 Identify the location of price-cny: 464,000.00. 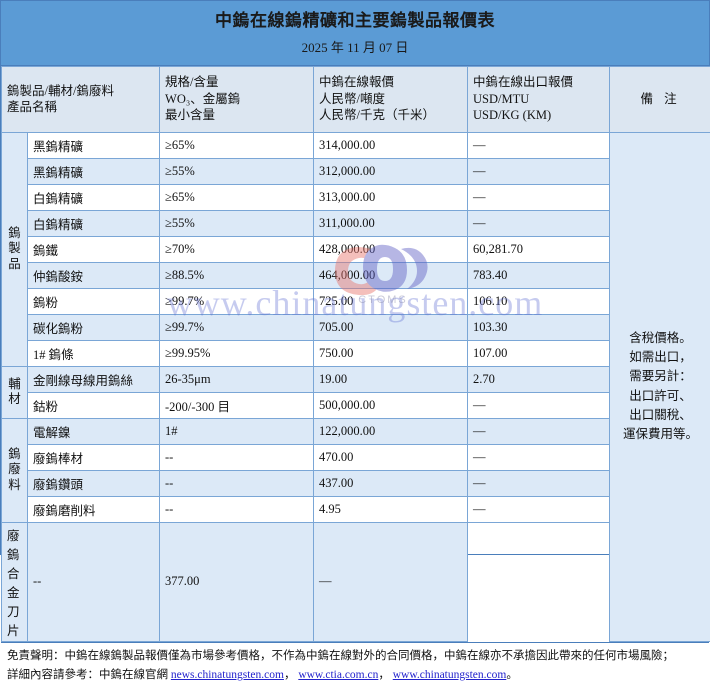
(391, 275).